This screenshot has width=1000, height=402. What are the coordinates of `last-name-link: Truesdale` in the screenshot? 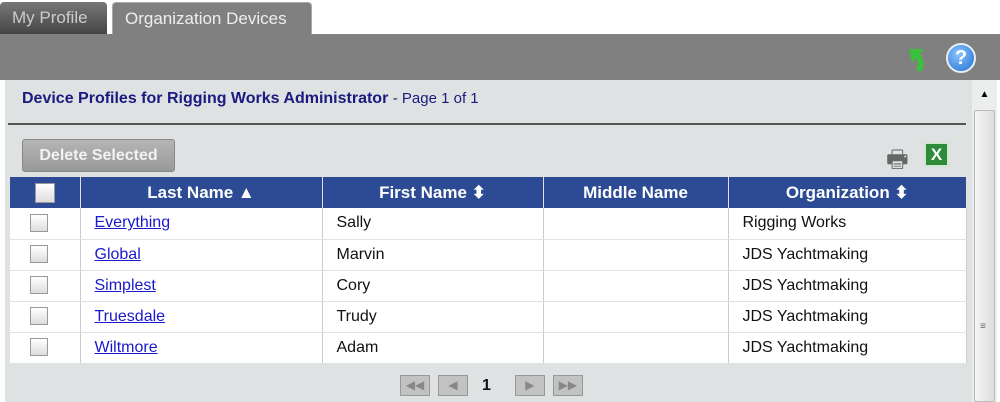 It's located at (130, 316).